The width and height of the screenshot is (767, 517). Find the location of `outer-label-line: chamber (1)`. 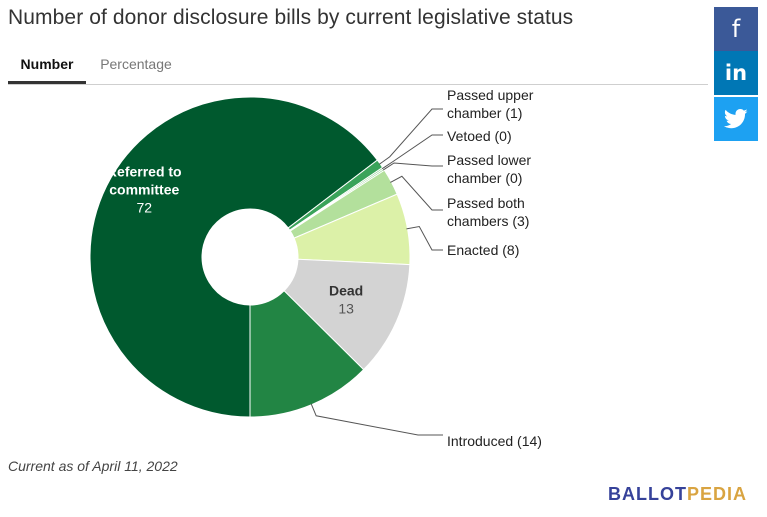

outer-label-line: chamber (1) is located at coordinates (484, 113).